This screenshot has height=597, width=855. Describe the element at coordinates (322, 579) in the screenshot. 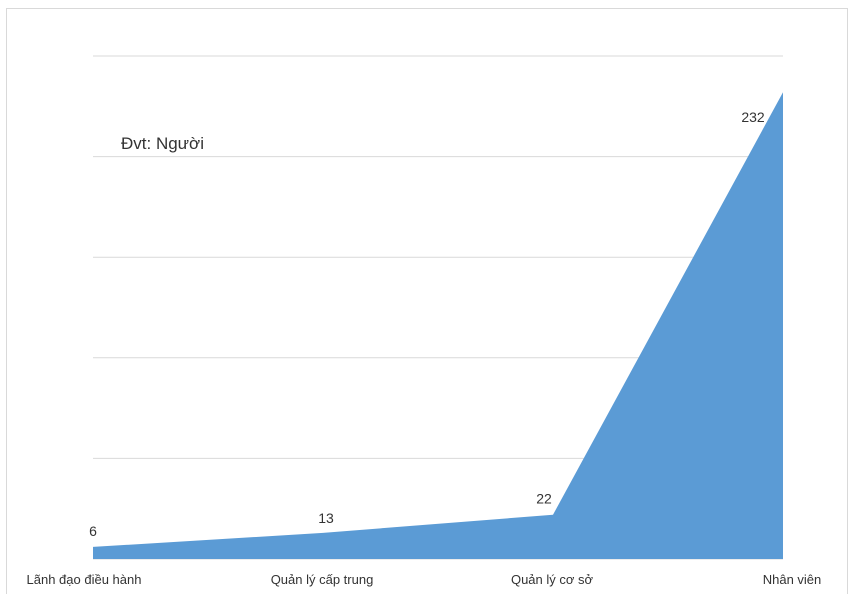

I see `category-label: Quản lý cấp trung` at that location.